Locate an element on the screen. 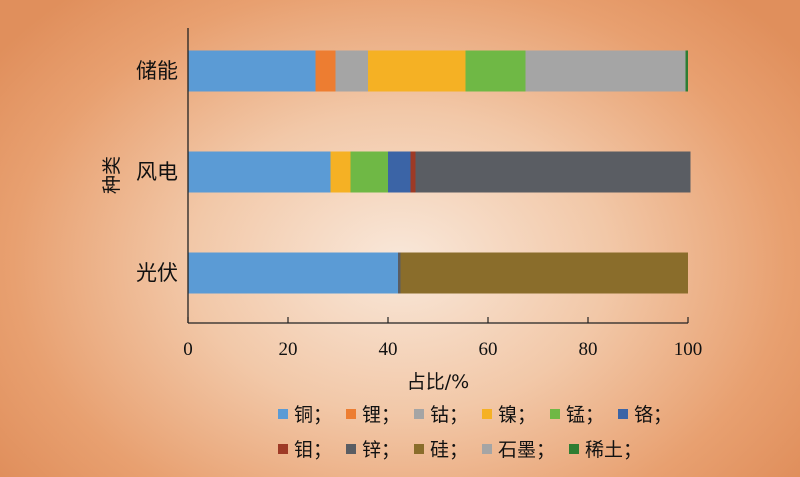 The height and width of the screenshot is (477, 800). legend-label-6: 钼； is located at coordinates (313, 450).